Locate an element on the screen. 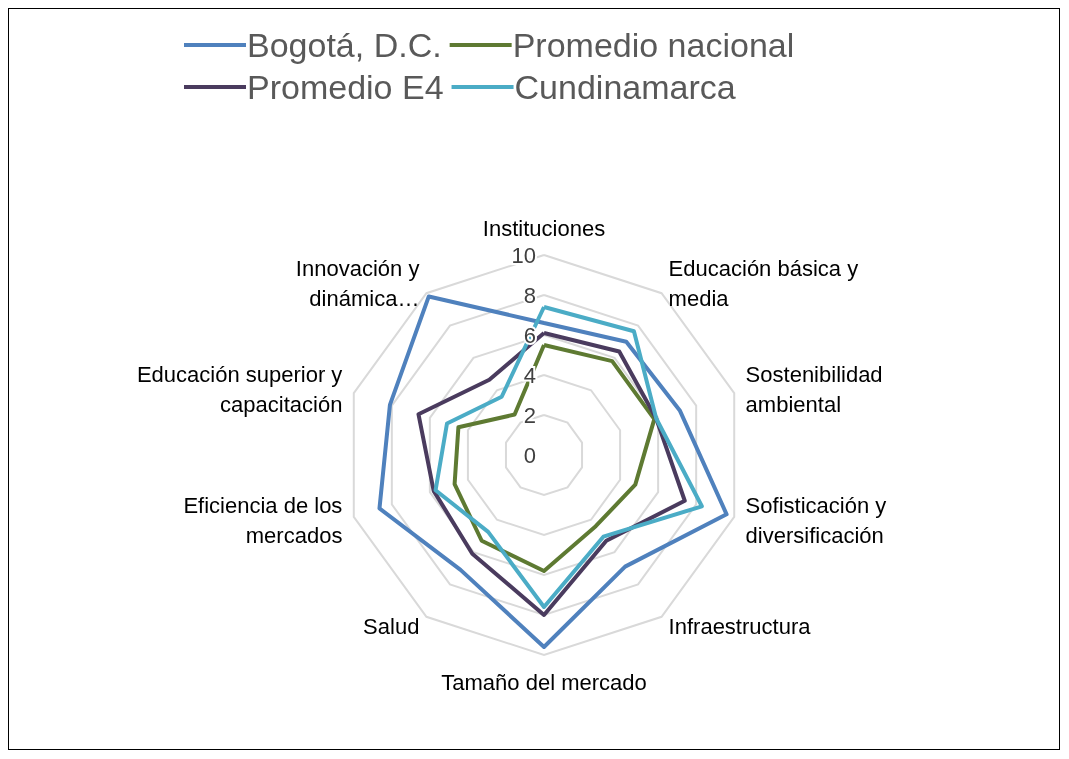  spoke-label: Sostenibilidad ambiental is located at coordinates (814, 389).